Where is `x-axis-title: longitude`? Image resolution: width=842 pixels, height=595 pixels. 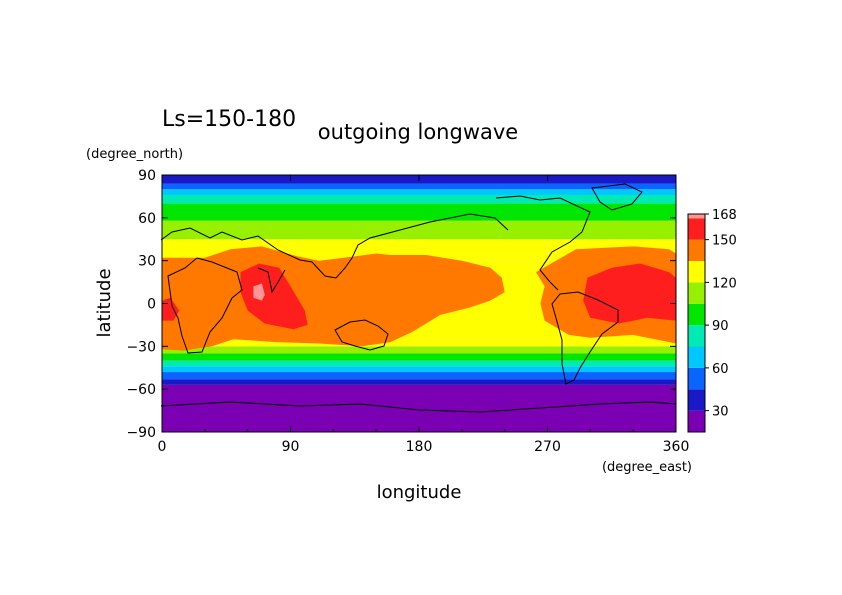 x-axis-title: longitude is located at coordinates (419, 492).